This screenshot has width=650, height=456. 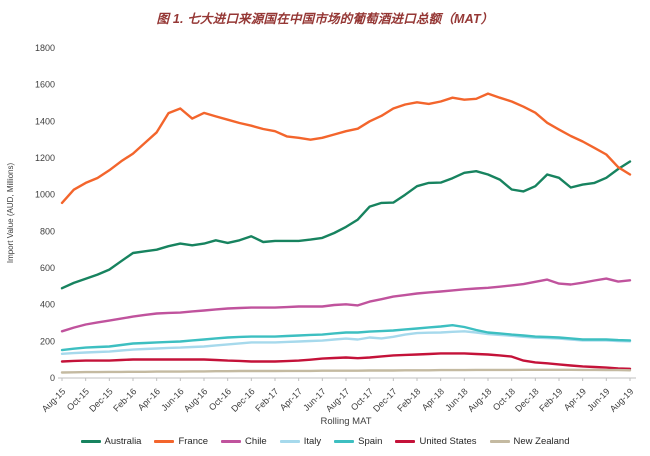 I want to click on legend-item-italy: Italy, so click(x=300, y=441).